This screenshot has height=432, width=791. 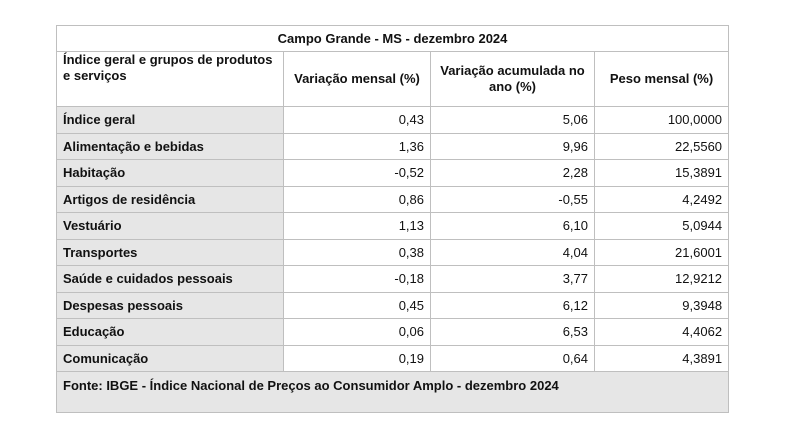 I want to click on accumulated-variation-cell: 3,77, so click(x=512, y=279).